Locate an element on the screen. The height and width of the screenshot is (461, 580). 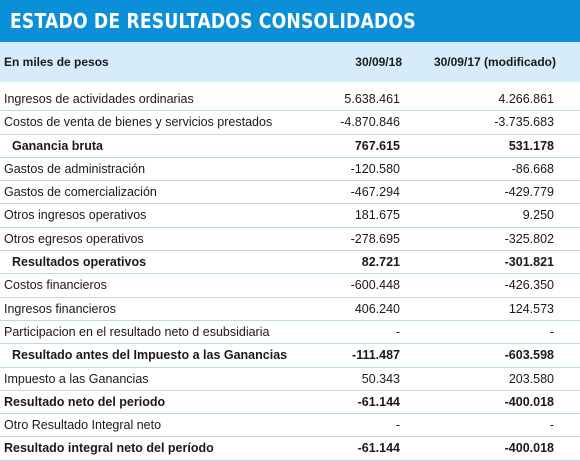
row-value-2017: -603.598 is located at coordinates (529, 355).